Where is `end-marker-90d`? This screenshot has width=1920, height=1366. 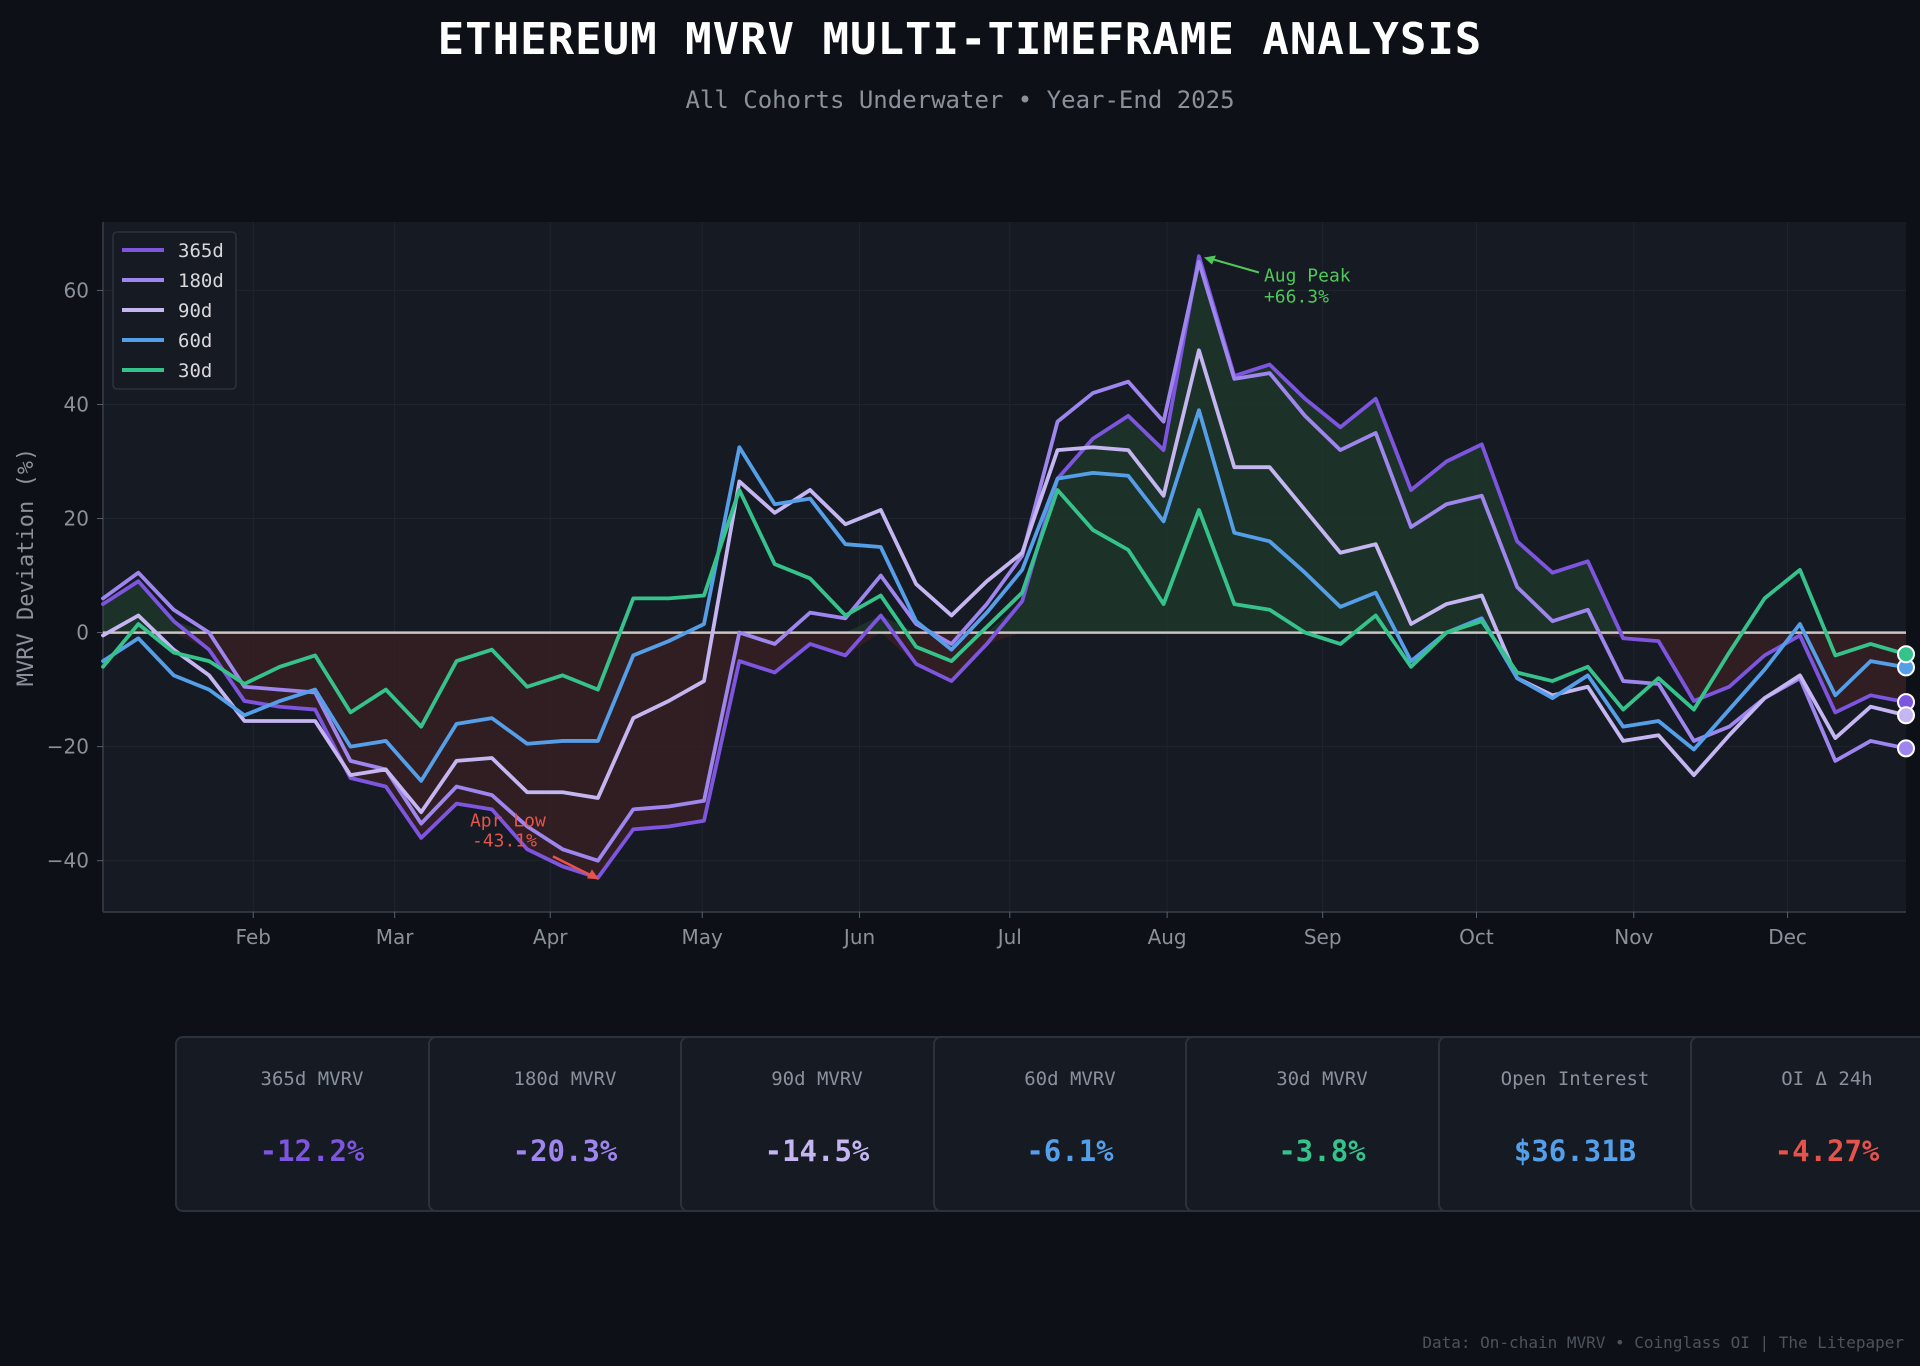 end-marker-90d is located at coordinates (1906, 715).